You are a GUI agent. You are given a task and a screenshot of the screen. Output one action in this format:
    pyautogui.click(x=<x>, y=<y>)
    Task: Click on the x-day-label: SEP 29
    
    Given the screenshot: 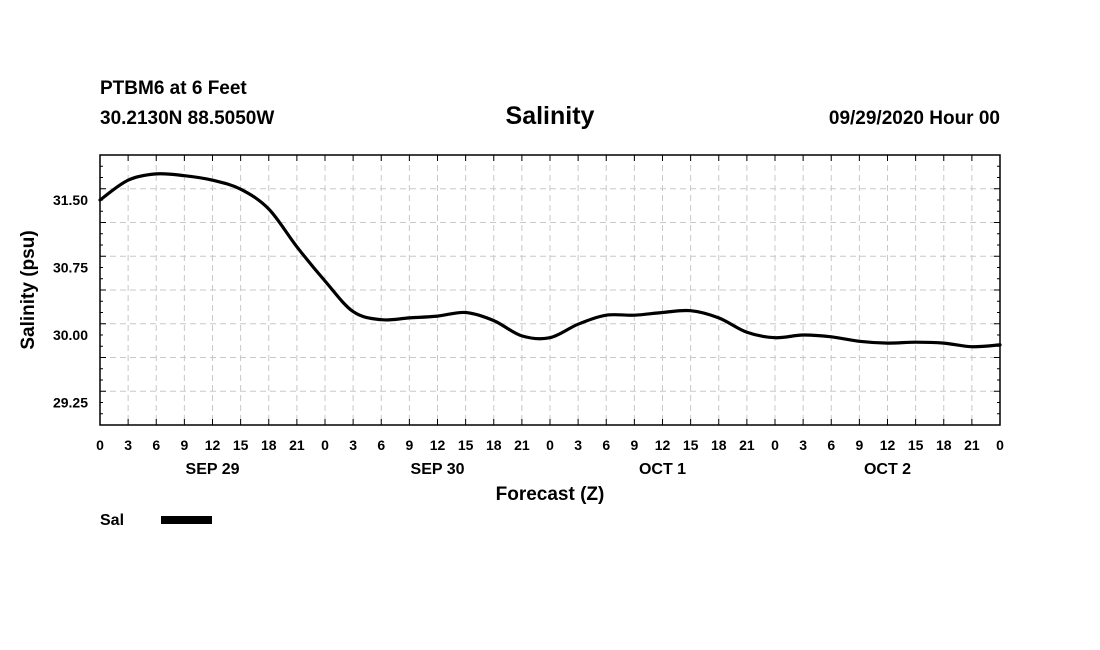 What is the action you would take?
    pyautogui.click(x=213, y=469)
    